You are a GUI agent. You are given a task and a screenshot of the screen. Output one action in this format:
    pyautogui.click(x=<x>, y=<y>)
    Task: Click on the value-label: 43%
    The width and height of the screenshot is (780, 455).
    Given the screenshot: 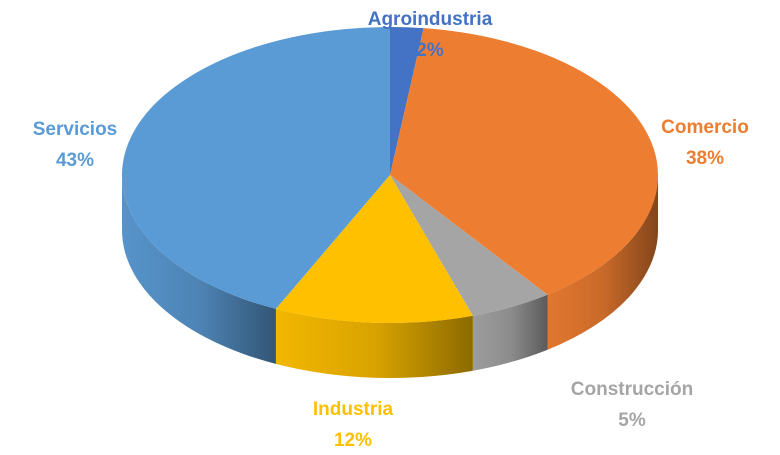 What is the action you would take?
    pyautogui.click(x=75, y=160)
    